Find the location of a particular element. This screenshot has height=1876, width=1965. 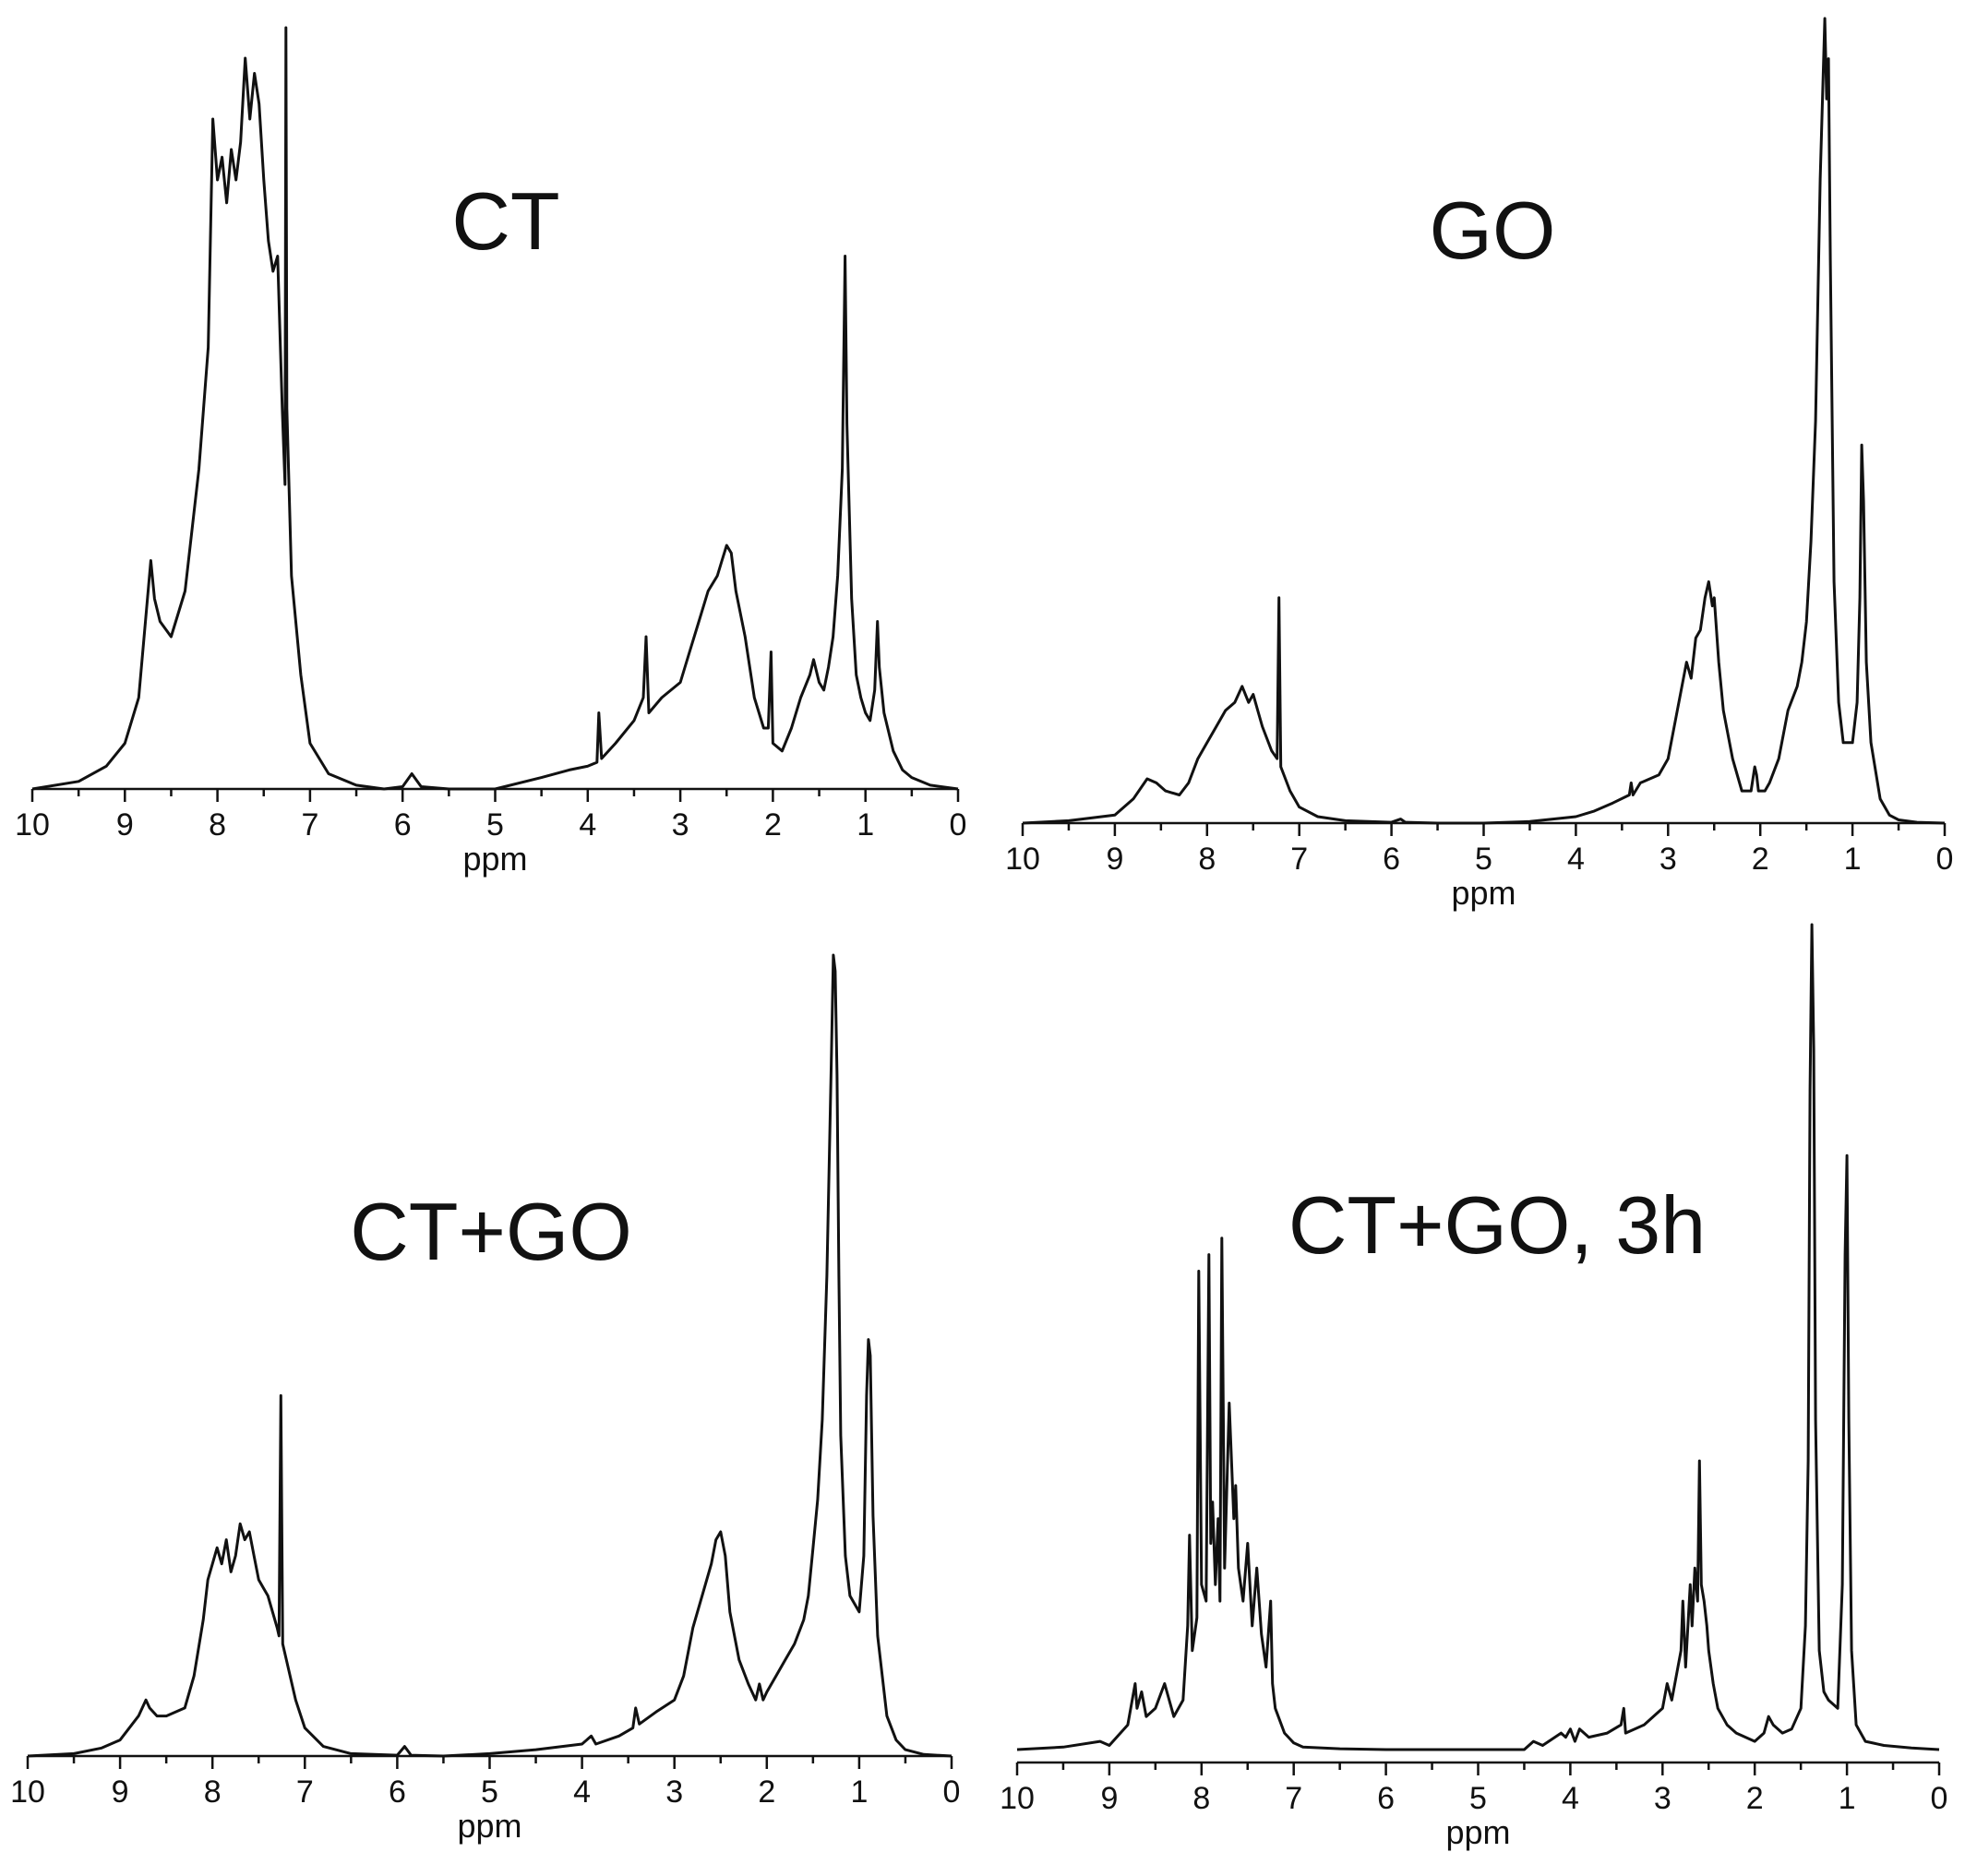

panel-ct-go-tick-label: 10 is located at coordinates (27, 1792).